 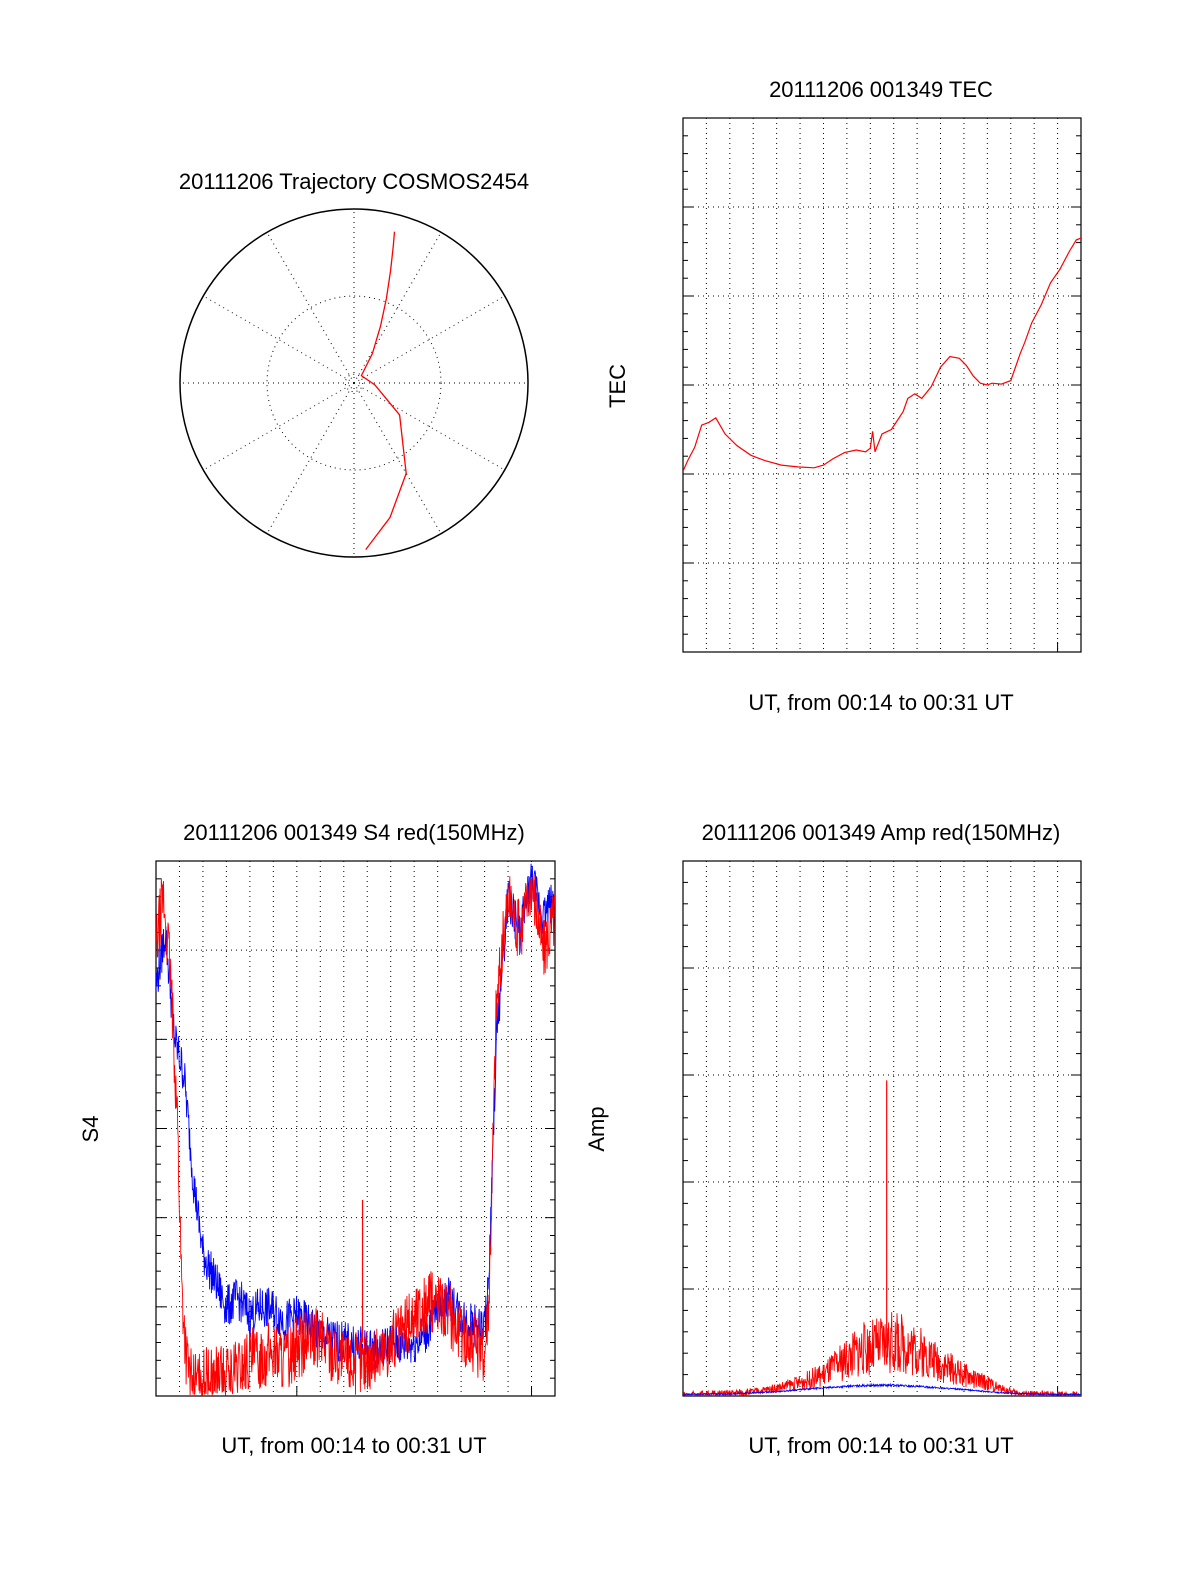 What do you see at coordinates (90, 1129) in the screenshot?
I see `s4-ylabel: S4` at bounding box center [90, 1129].